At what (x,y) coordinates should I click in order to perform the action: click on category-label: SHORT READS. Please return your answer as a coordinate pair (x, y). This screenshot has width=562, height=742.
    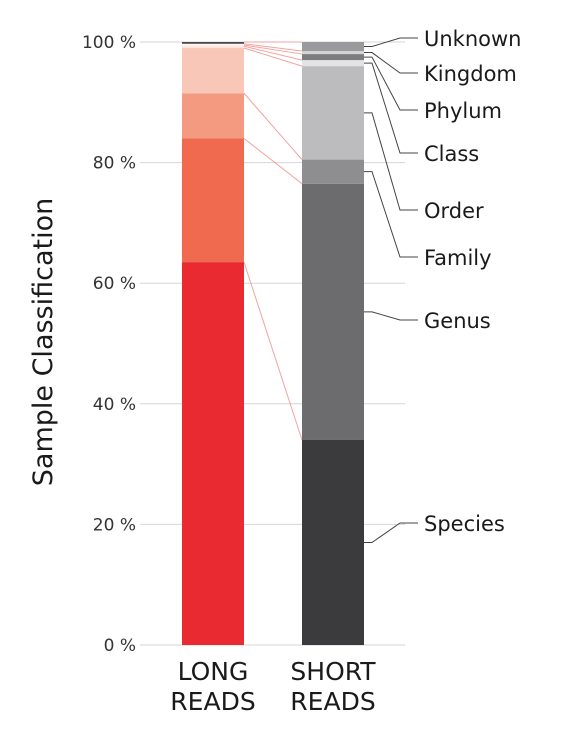
    Looking at the image, I should click on (333, 686).